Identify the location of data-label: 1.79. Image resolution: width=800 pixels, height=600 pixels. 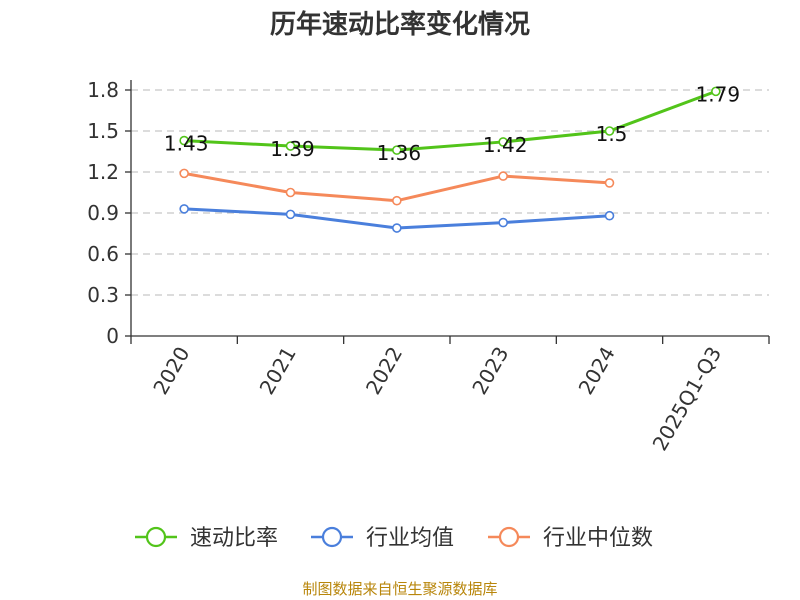
(718, 94).